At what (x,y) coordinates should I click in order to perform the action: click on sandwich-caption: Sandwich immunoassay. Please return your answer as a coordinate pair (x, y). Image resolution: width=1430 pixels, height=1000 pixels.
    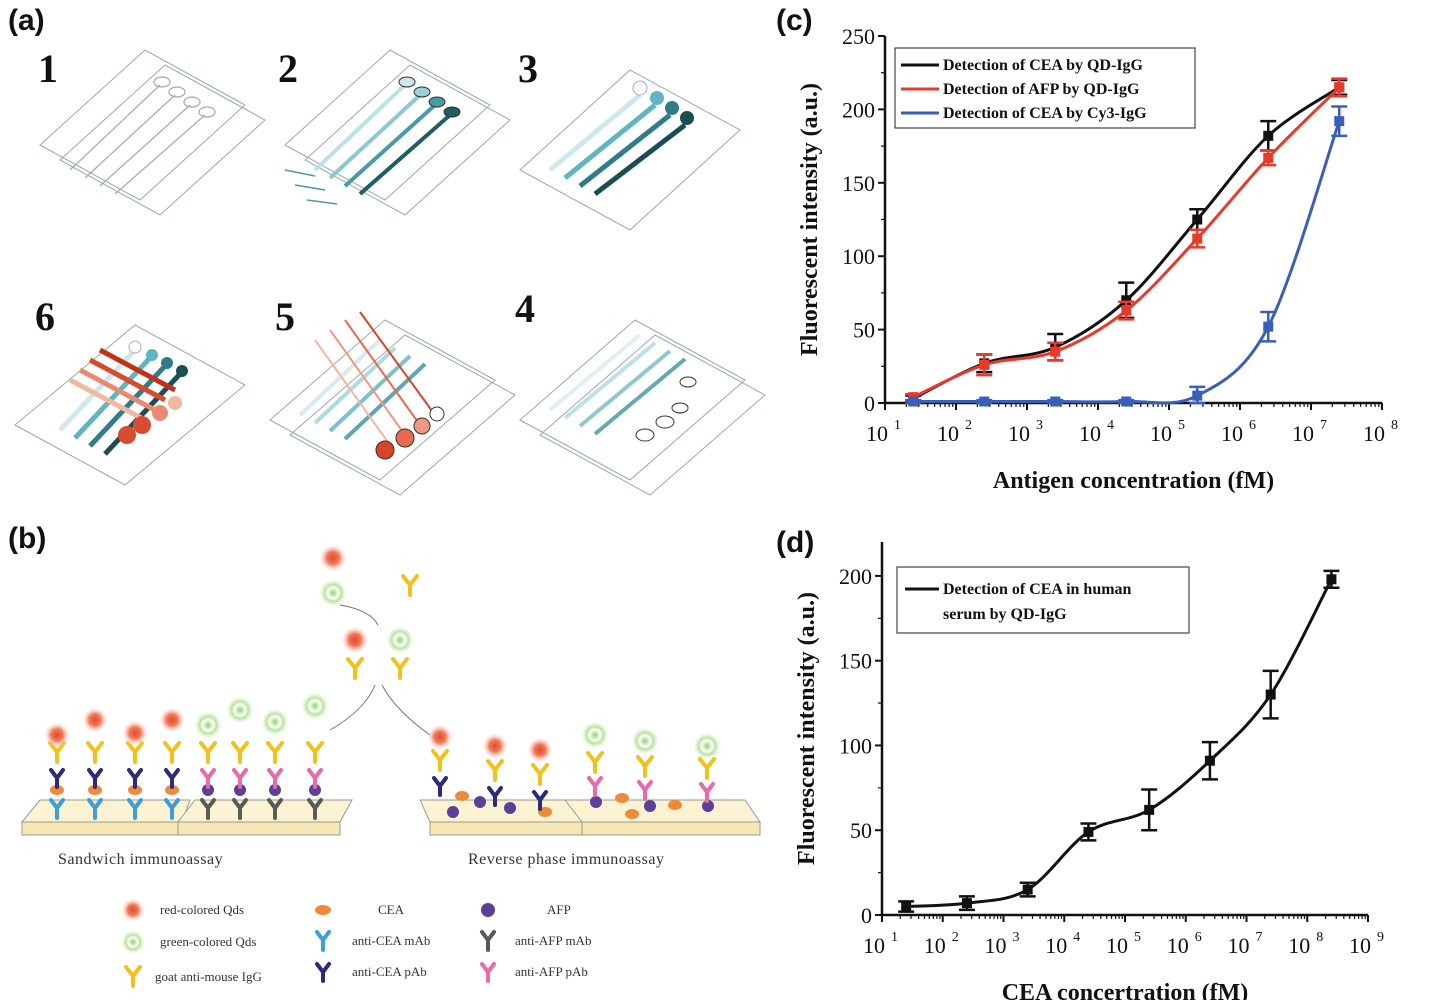
    Looking at the image, I should click on (140, 859).